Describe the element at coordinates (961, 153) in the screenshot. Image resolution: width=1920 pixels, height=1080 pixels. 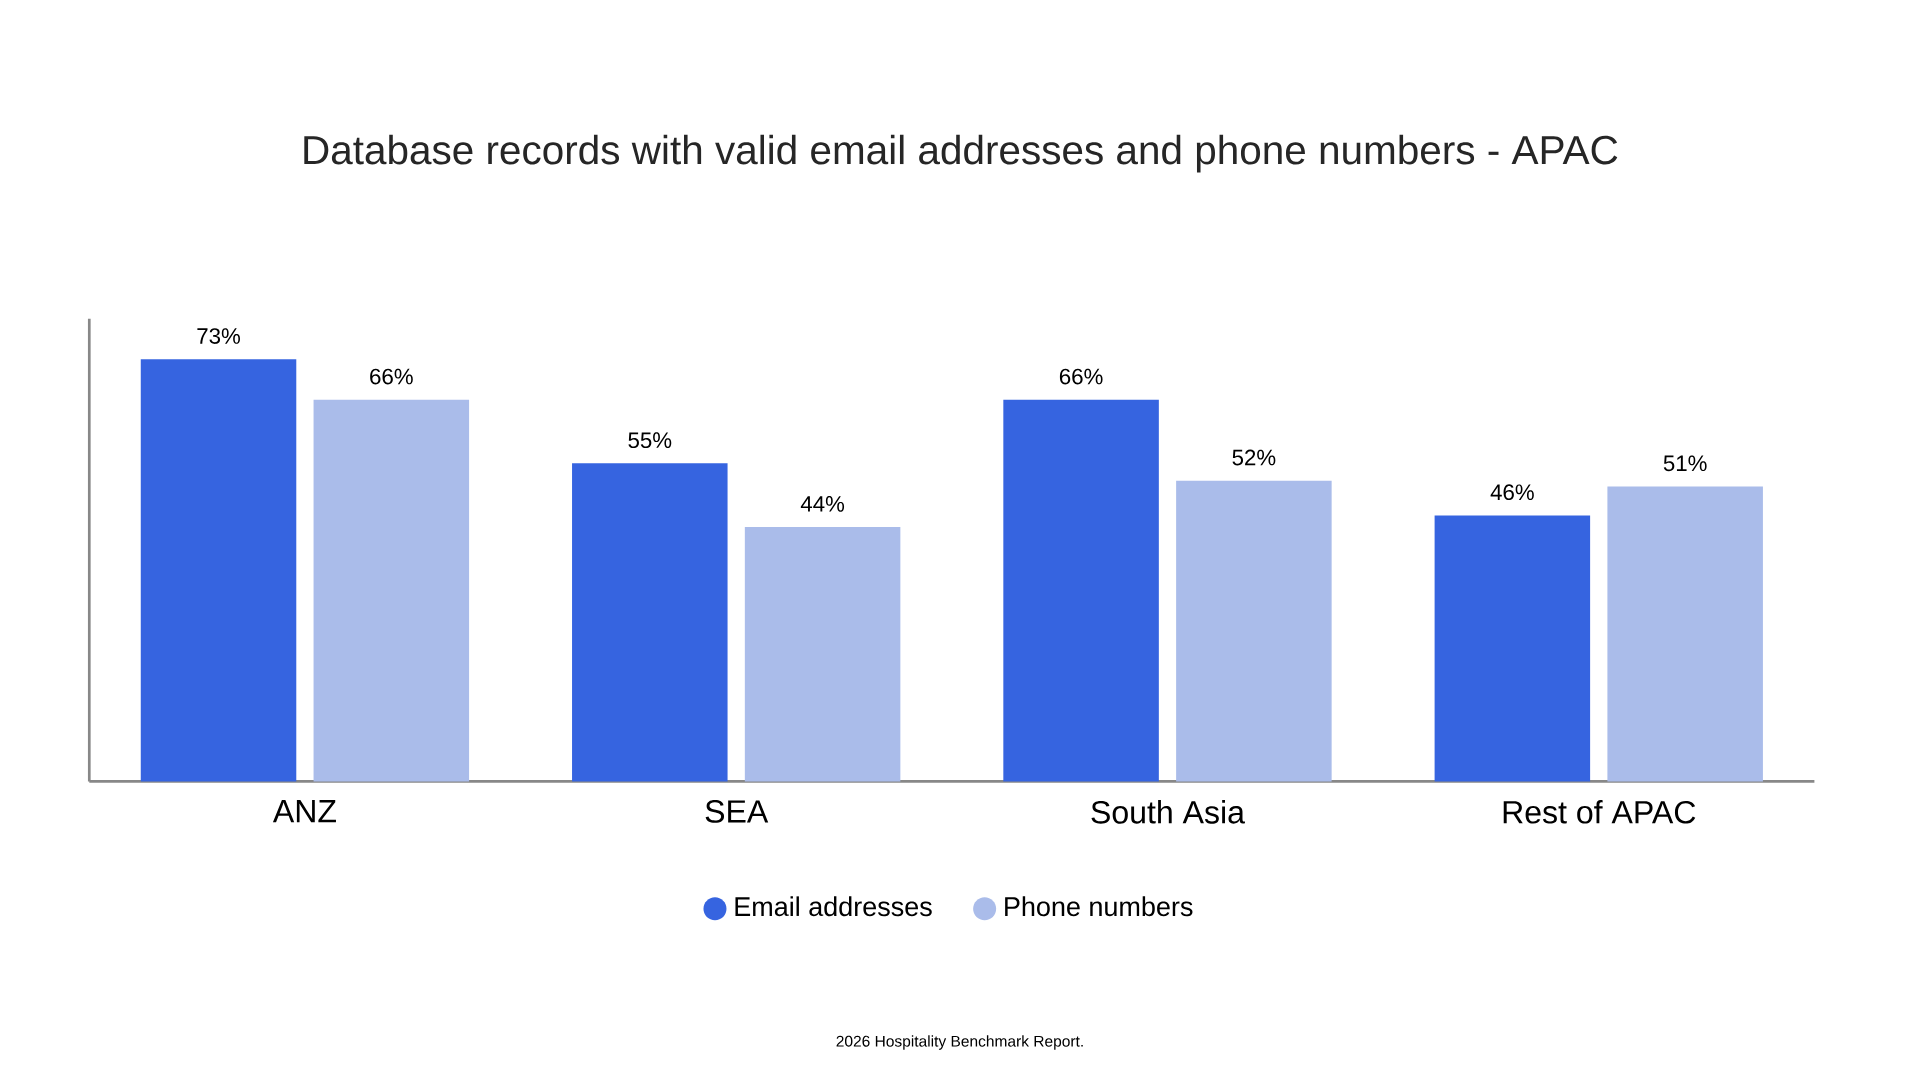
I see `chart-title: Database records with valid email addresses and phone numbers - APAC` at that location.